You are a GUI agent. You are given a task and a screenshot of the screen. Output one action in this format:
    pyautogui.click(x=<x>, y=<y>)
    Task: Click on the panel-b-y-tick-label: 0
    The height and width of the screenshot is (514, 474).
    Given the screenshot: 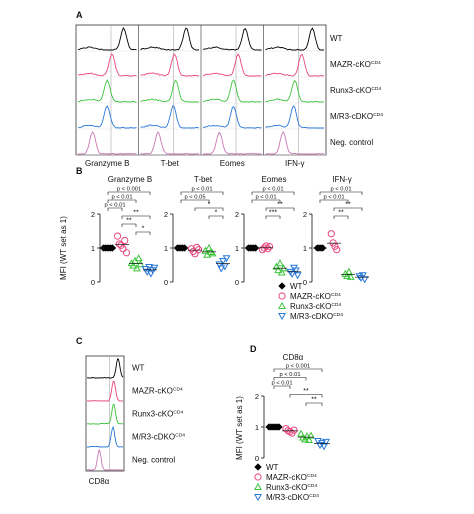 What is the action you would take?
    pyautogui.click(x=237, y=282)
    